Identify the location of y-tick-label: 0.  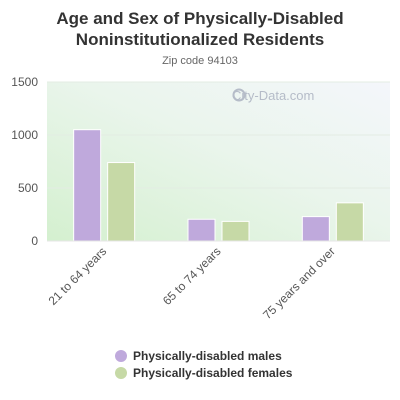
(34, 241).